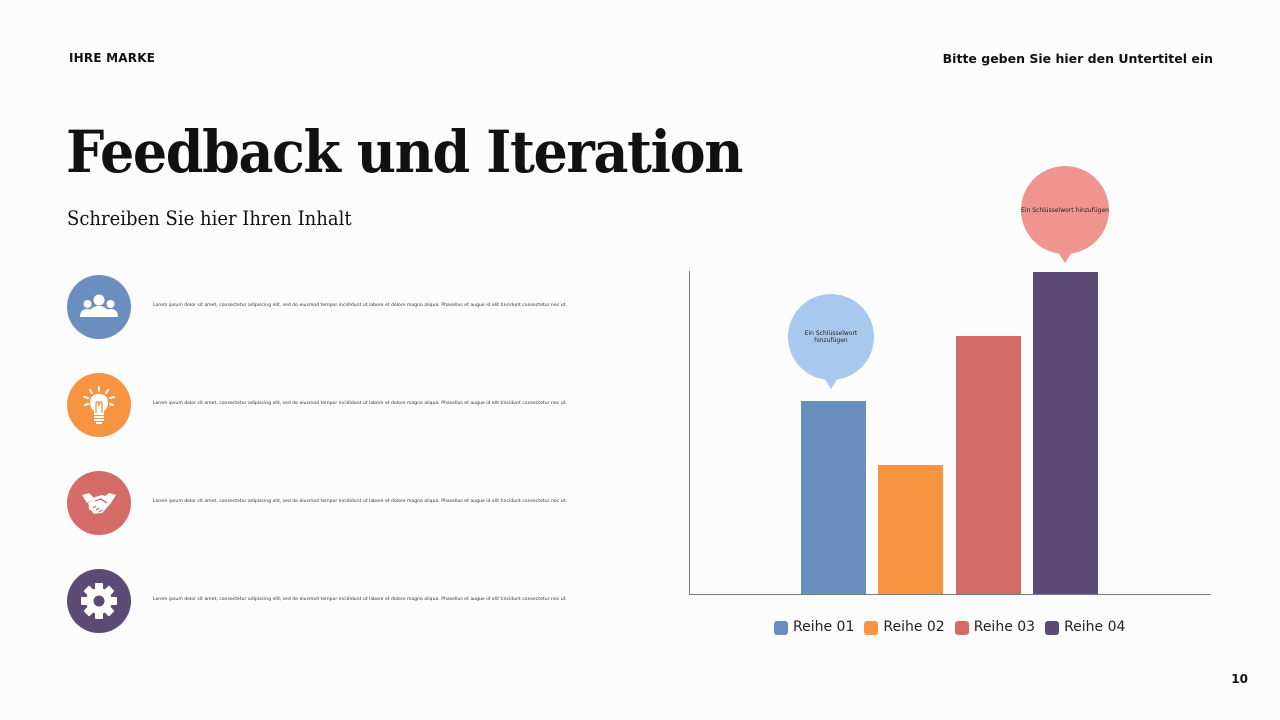 The width and height of the screenshot is (1280, 720). What do you see at coordinates (1004, 626) in the screenshot?
I see `legend-label: Reihe 03` at bounding box center [1004, 626].